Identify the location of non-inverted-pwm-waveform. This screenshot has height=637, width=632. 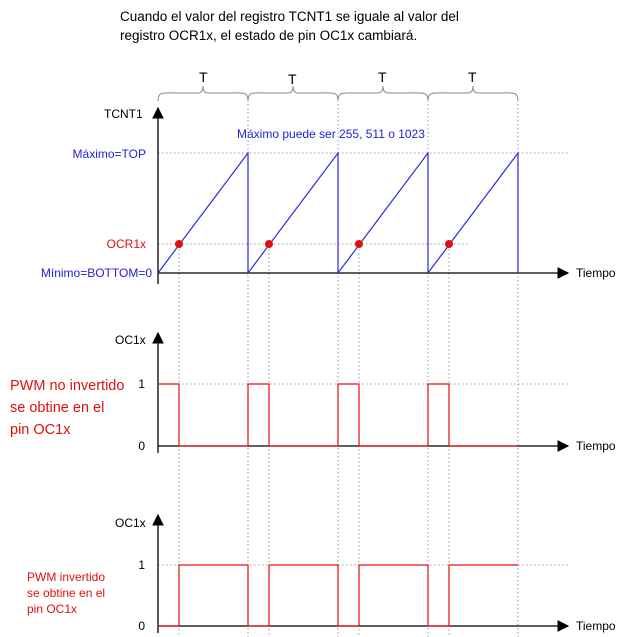
(338, 415).